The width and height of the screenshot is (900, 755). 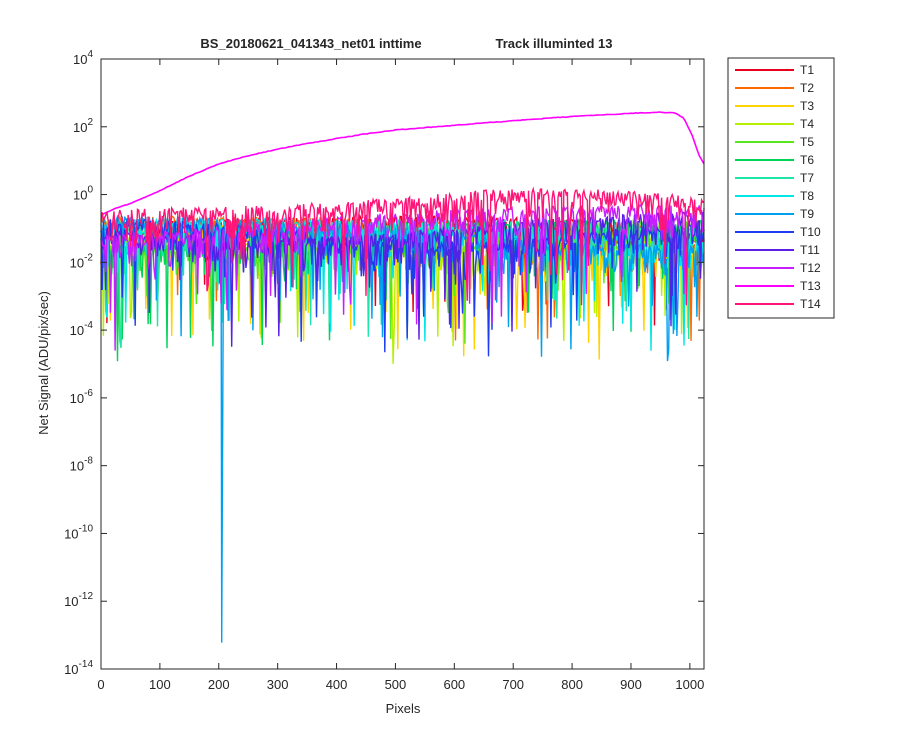 What do you see at coordinates (631, 684) in the screenshot?
I see `x-tick-label: 900` at bounding box center [631, 684].